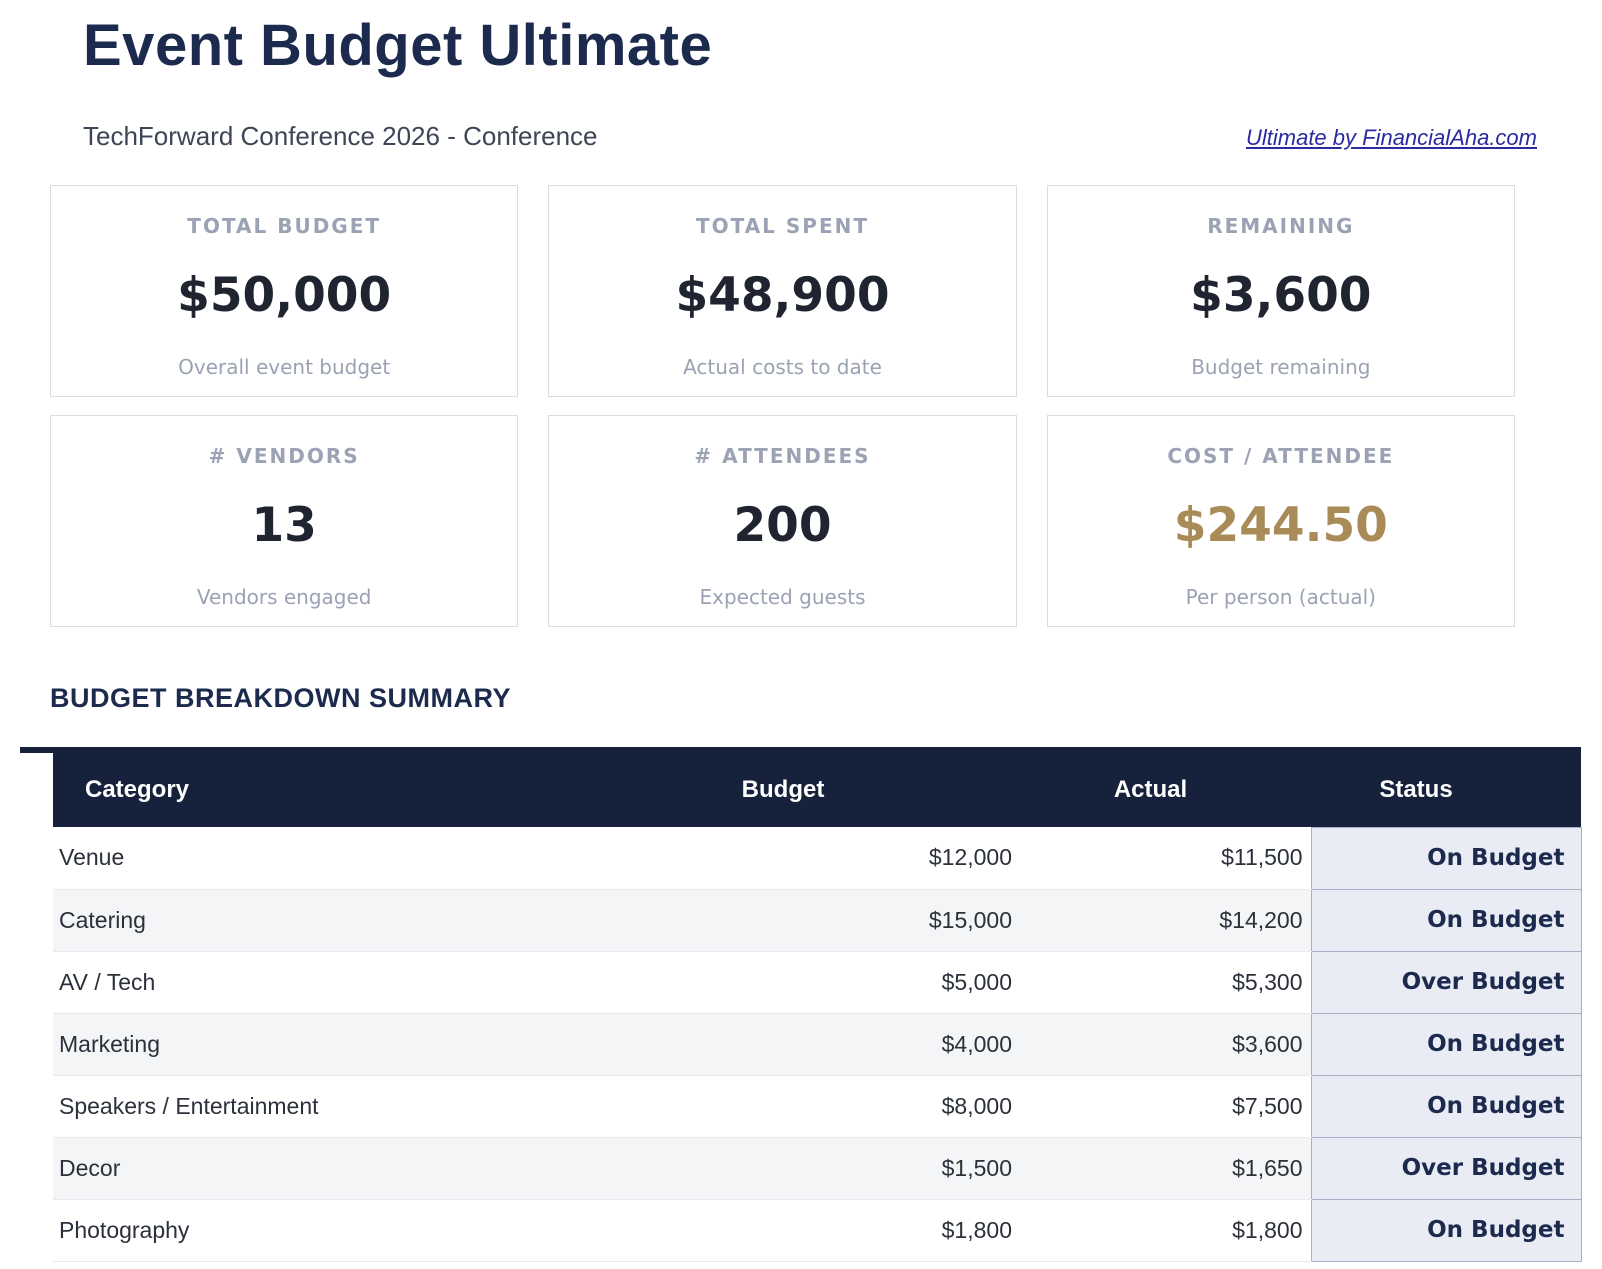 The height and width of the screenshot is (1269, 1602). What do you see at coordinates (1281, 456) in the screenshot?
I see `stat-label: COST / ATTENDEE` at bounding box center [1281, 456].